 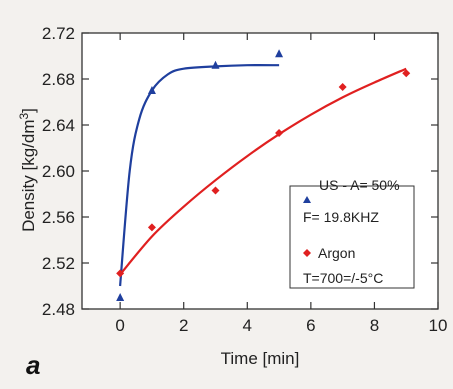 What do you see at coordinates (58, 263) in the screenshot?
I see `y-tick-label-1: 2.52` at bounding box center [58, 263].